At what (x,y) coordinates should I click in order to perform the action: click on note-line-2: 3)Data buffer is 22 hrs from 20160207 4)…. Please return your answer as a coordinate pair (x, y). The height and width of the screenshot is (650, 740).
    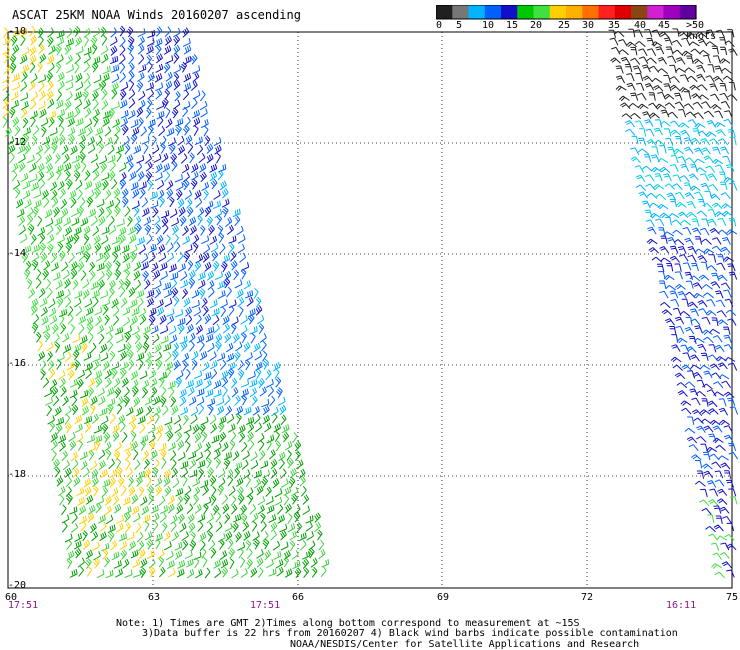
    Looking at the image, I should click on (410, 633).